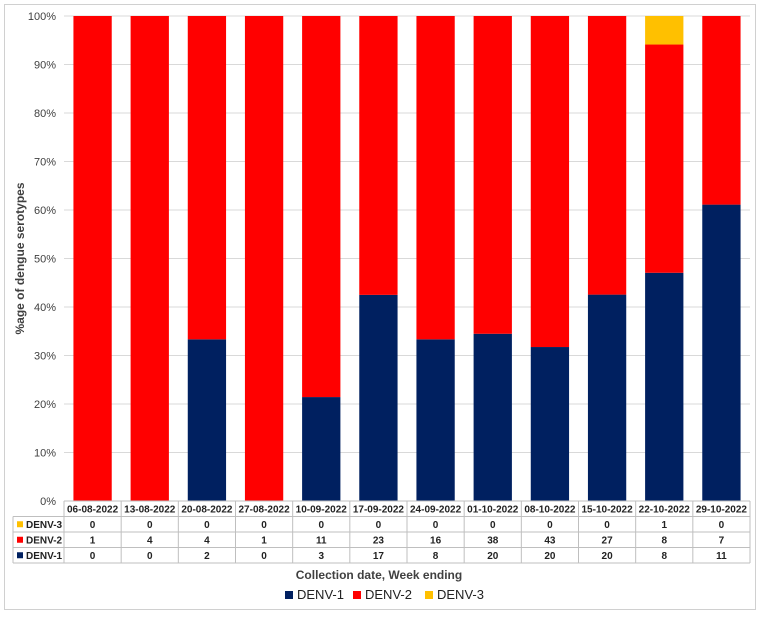 The width and height of the screenshot is (762, 617). I want to click on table-cell-value: 3, so click(321, 556).